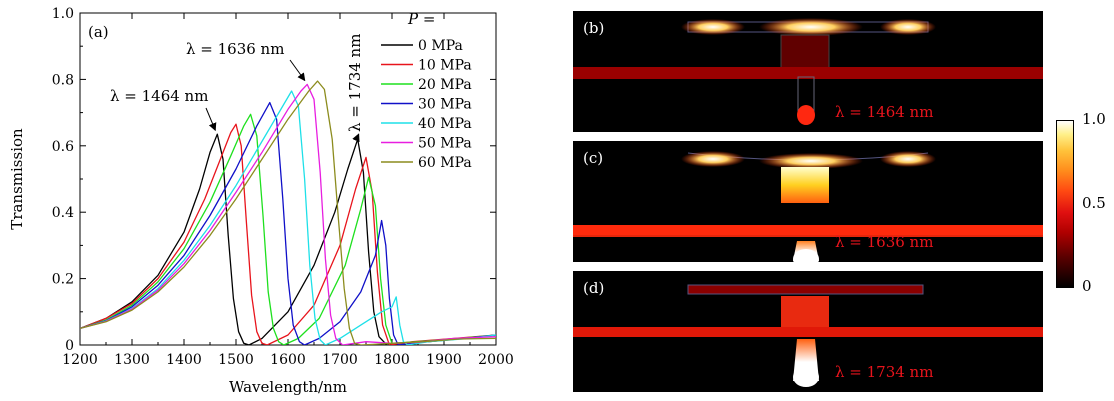 The width and height of the screenshot is (1114, 401). I want to click on field-panel-b: (b) λ = 1464 nm, so click(808, 71).